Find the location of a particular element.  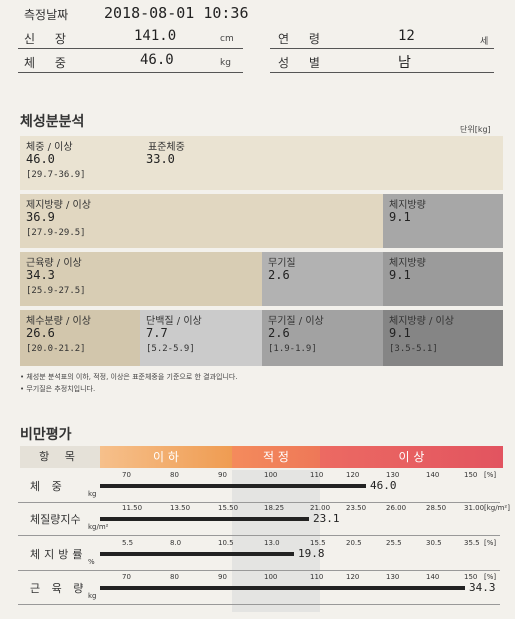

water-value: 26.6 is located at coordinates (40, 333).